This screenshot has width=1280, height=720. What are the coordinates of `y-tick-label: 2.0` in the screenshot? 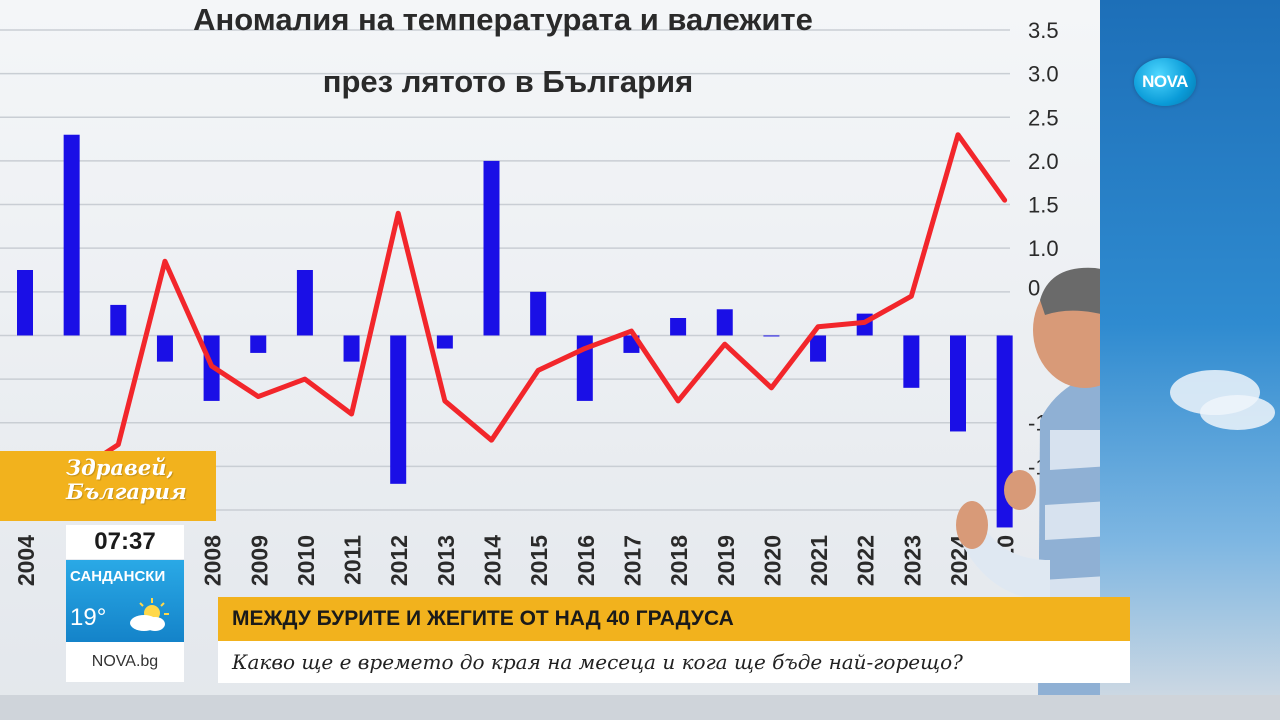 It's located at (1043, 161).